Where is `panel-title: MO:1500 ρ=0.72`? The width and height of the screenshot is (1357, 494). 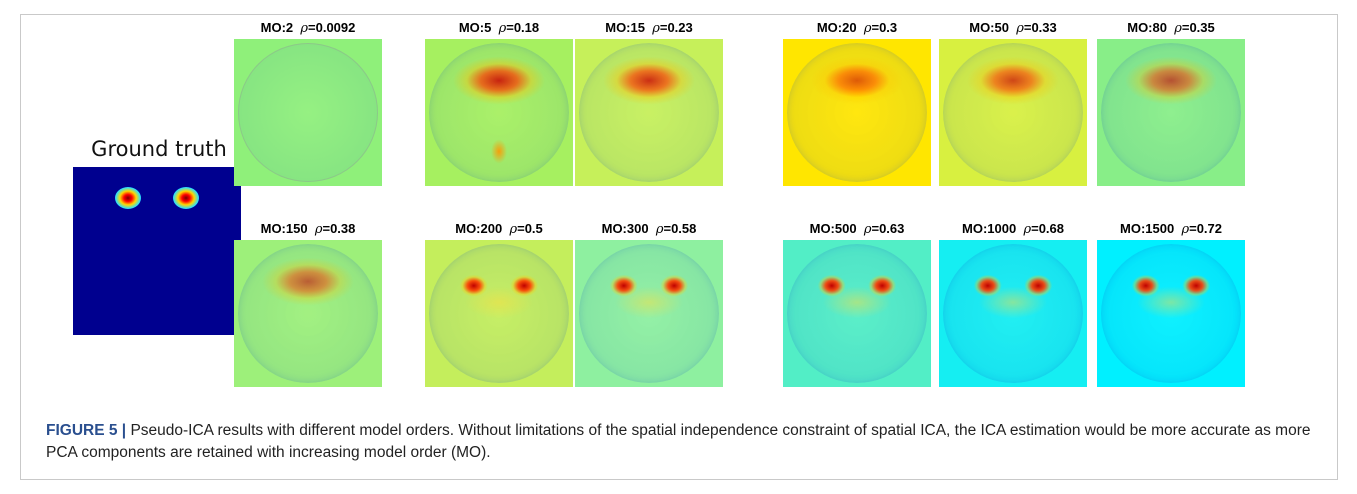
panel-title: MO:1500 ρ=0.72 is located at coordinates (1171, 229).